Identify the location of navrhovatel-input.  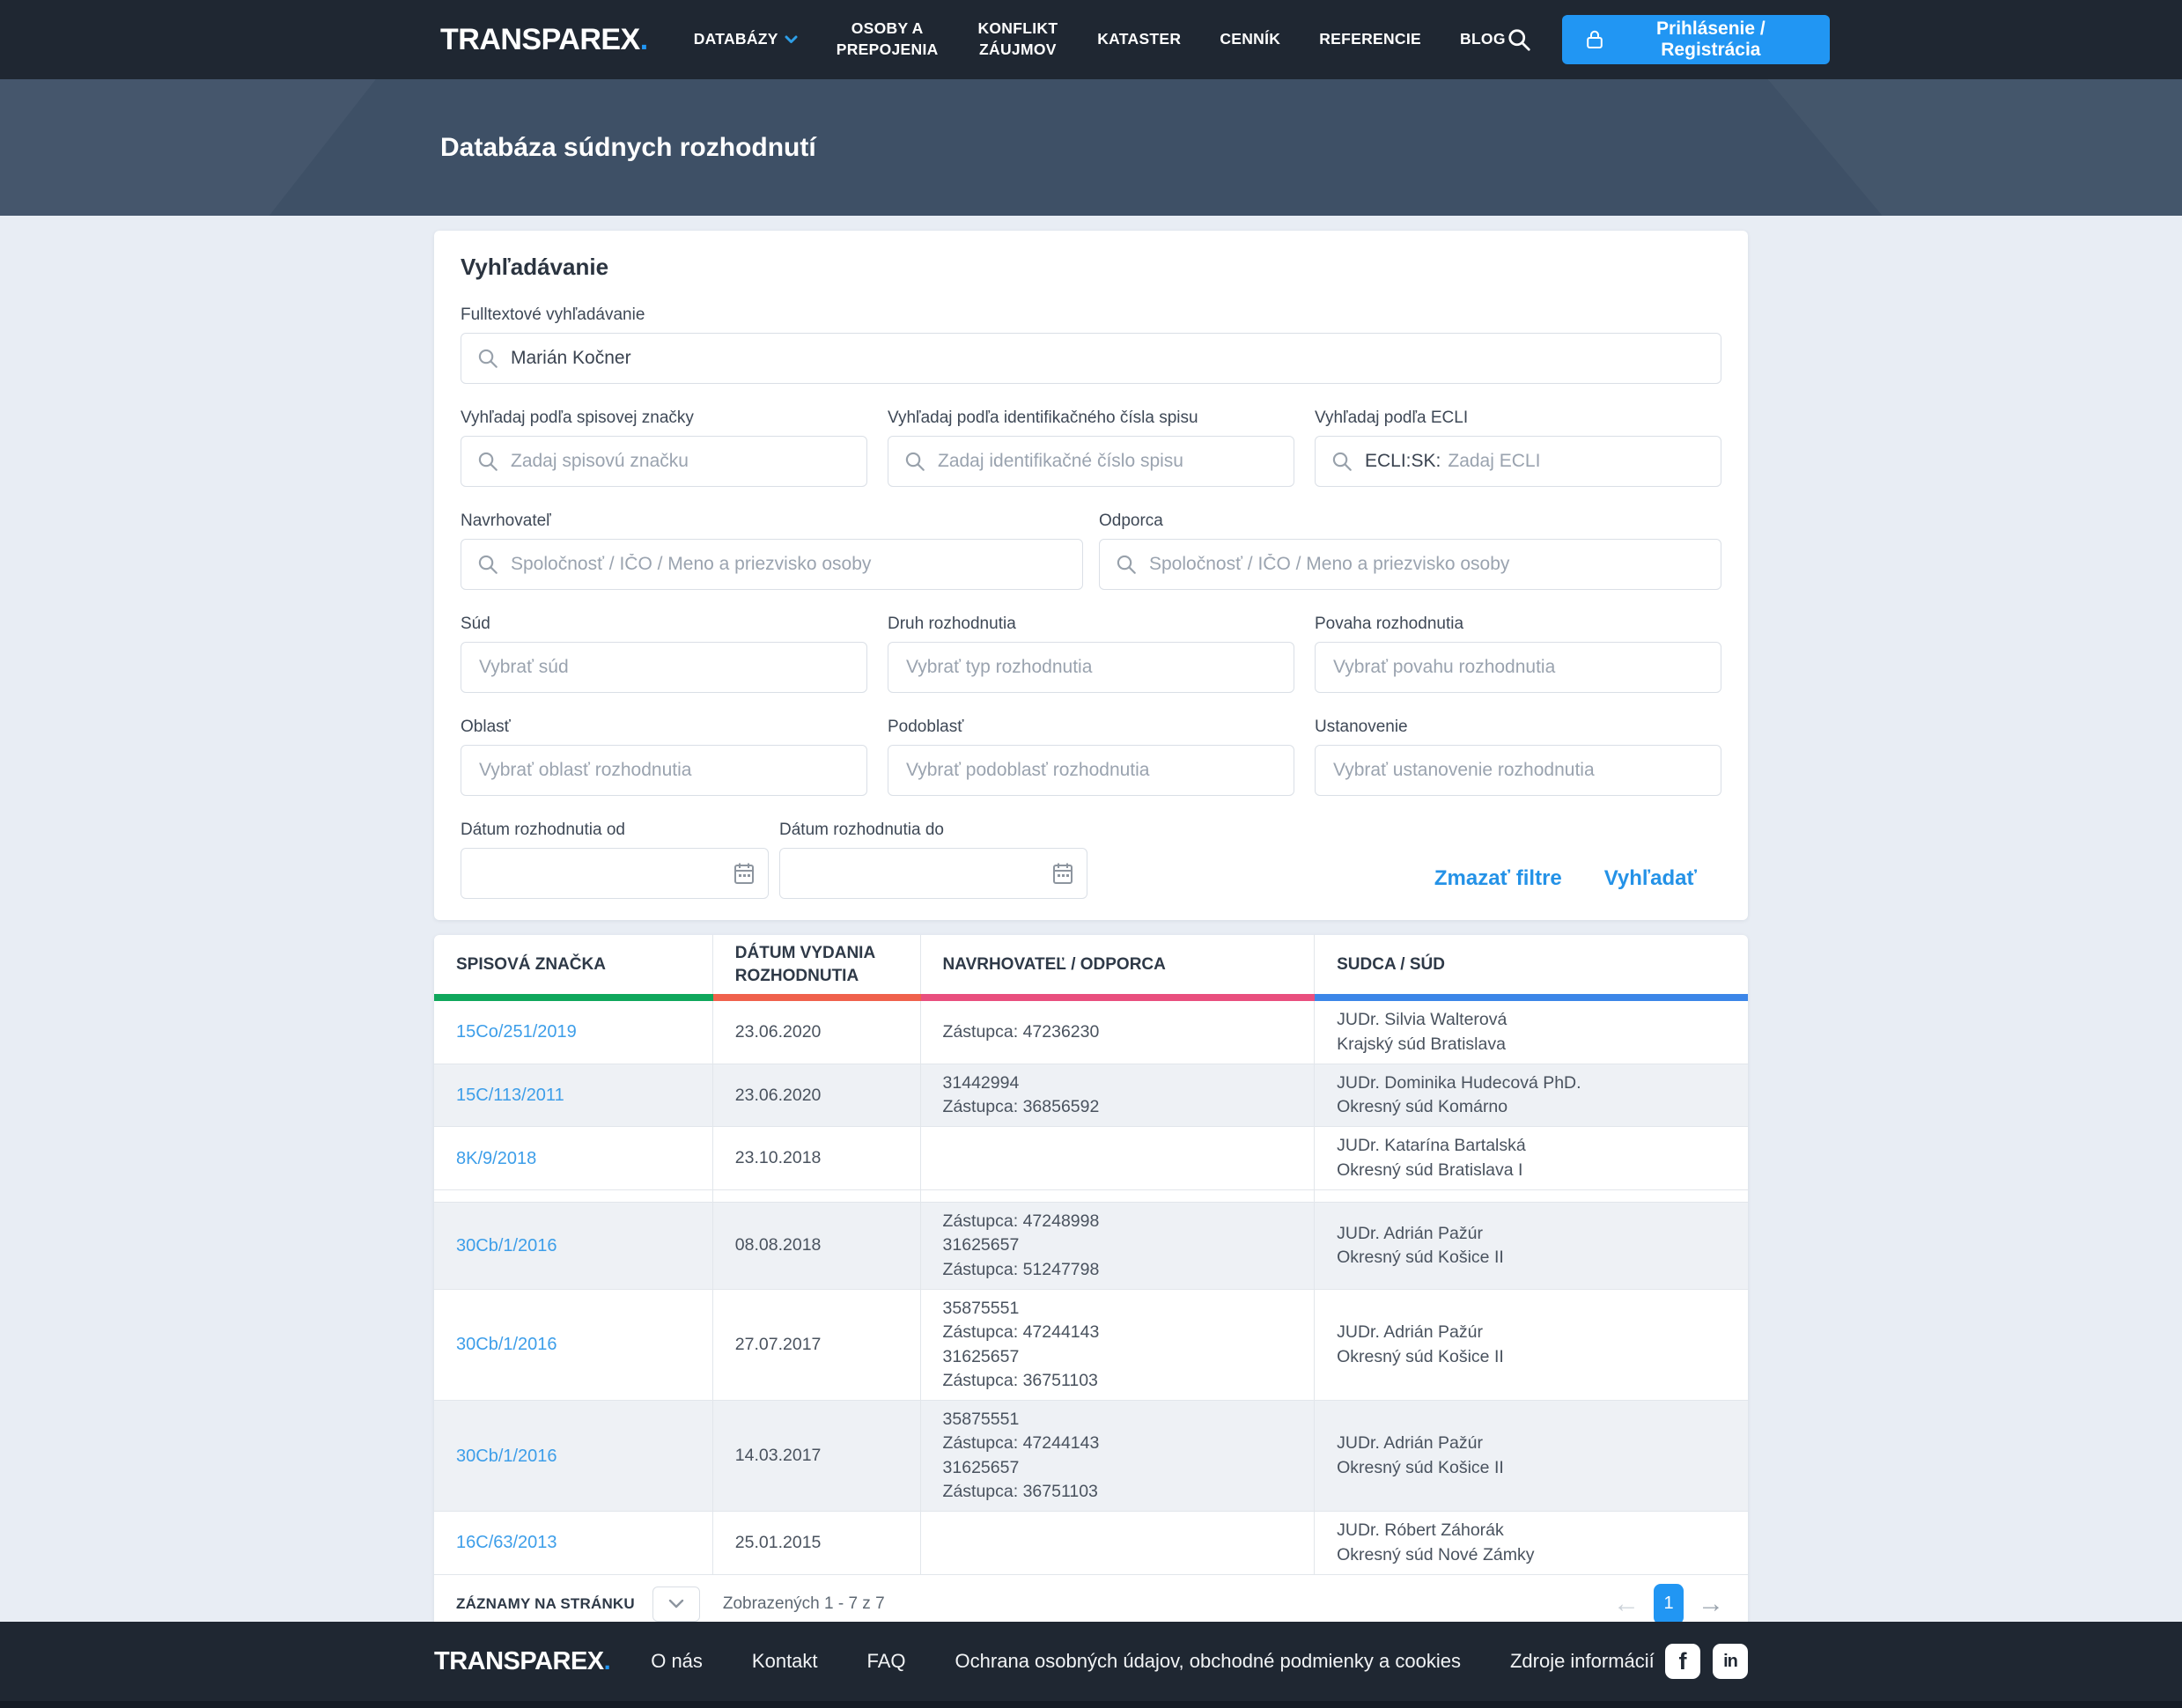
(772, 564).